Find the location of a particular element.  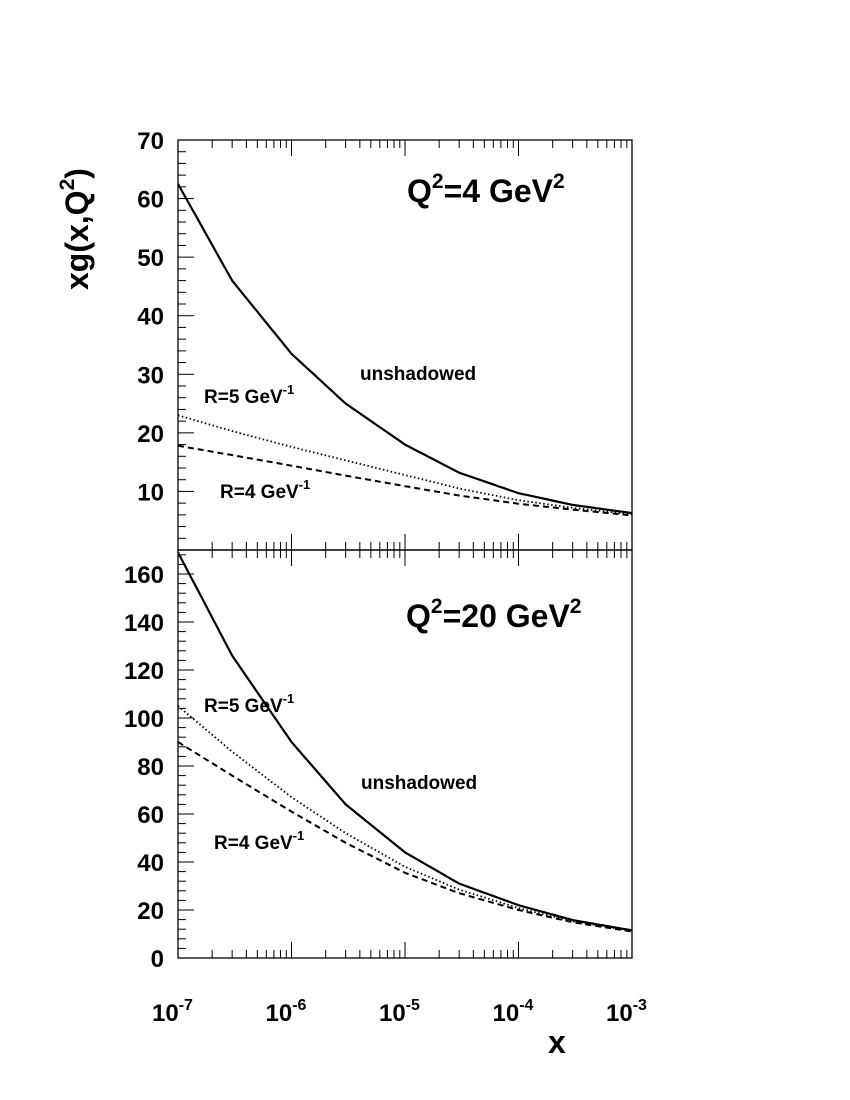

bottom-y-tick-label: 40 is located at coordinates (150, 863).